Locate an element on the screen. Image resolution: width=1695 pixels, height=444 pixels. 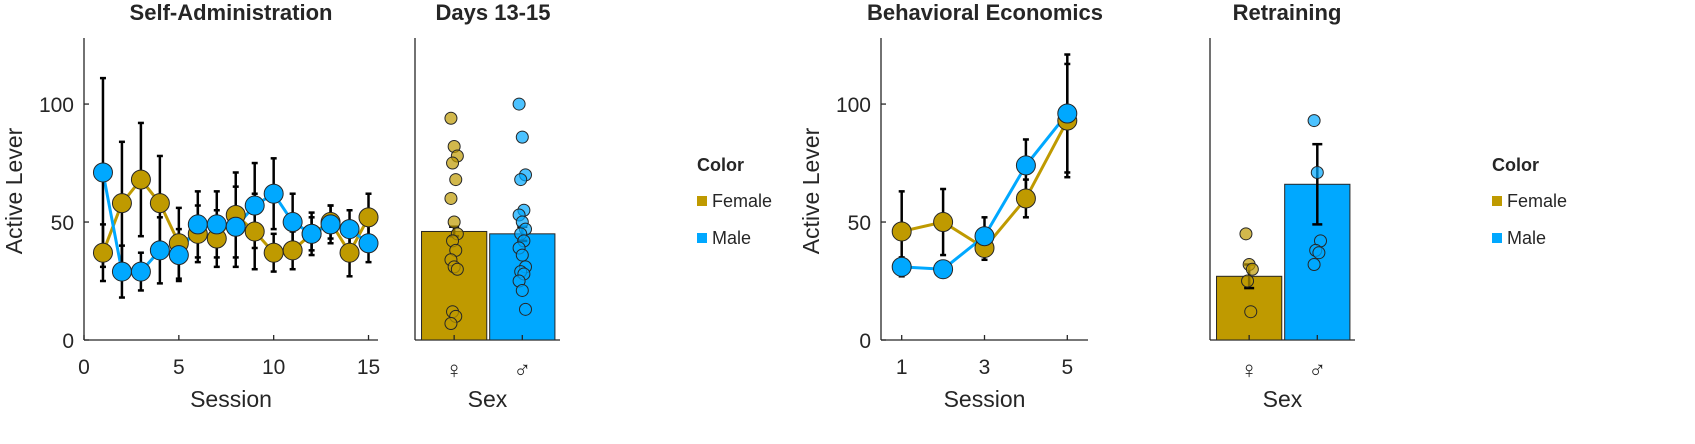
x-tick-label: 0 is located at coordinates (84, 367).